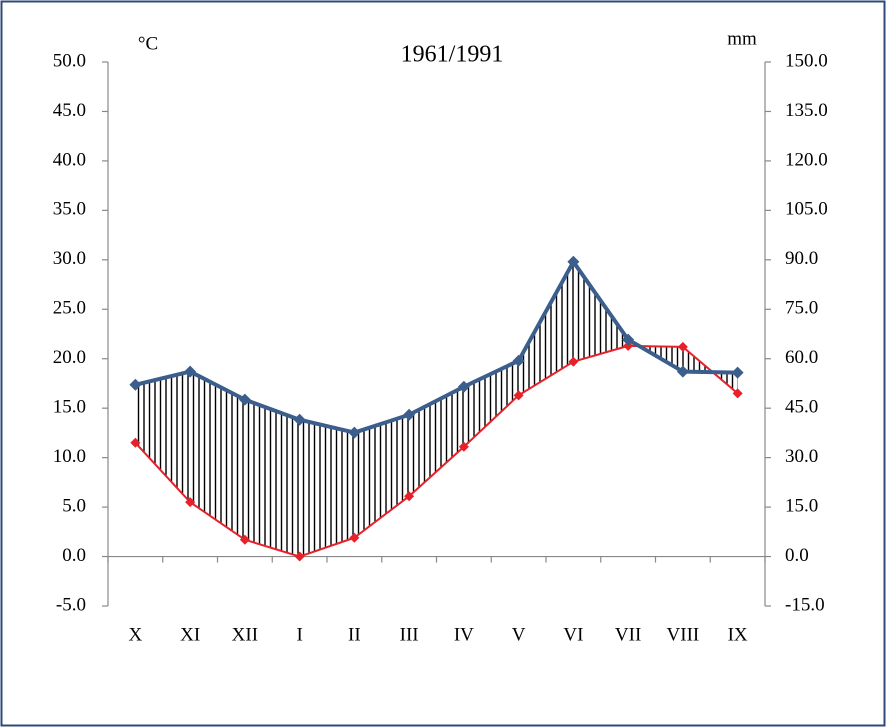 This screenshot has width=886, height=727. What do you see at coordinates (452, 55) in the screenshot?
I see `chart-title: 1961/1991` at bounding box center [452, 55].